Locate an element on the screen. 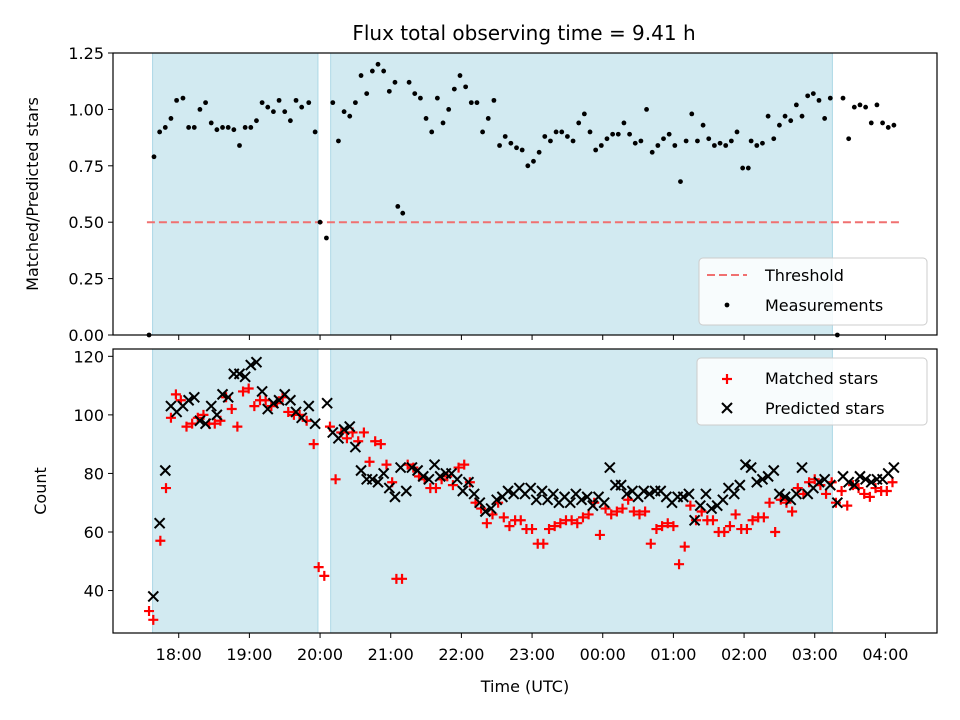 This screenshot has width=960, height=720. legend-measurements-swatch is located at coordinates (727, 305).